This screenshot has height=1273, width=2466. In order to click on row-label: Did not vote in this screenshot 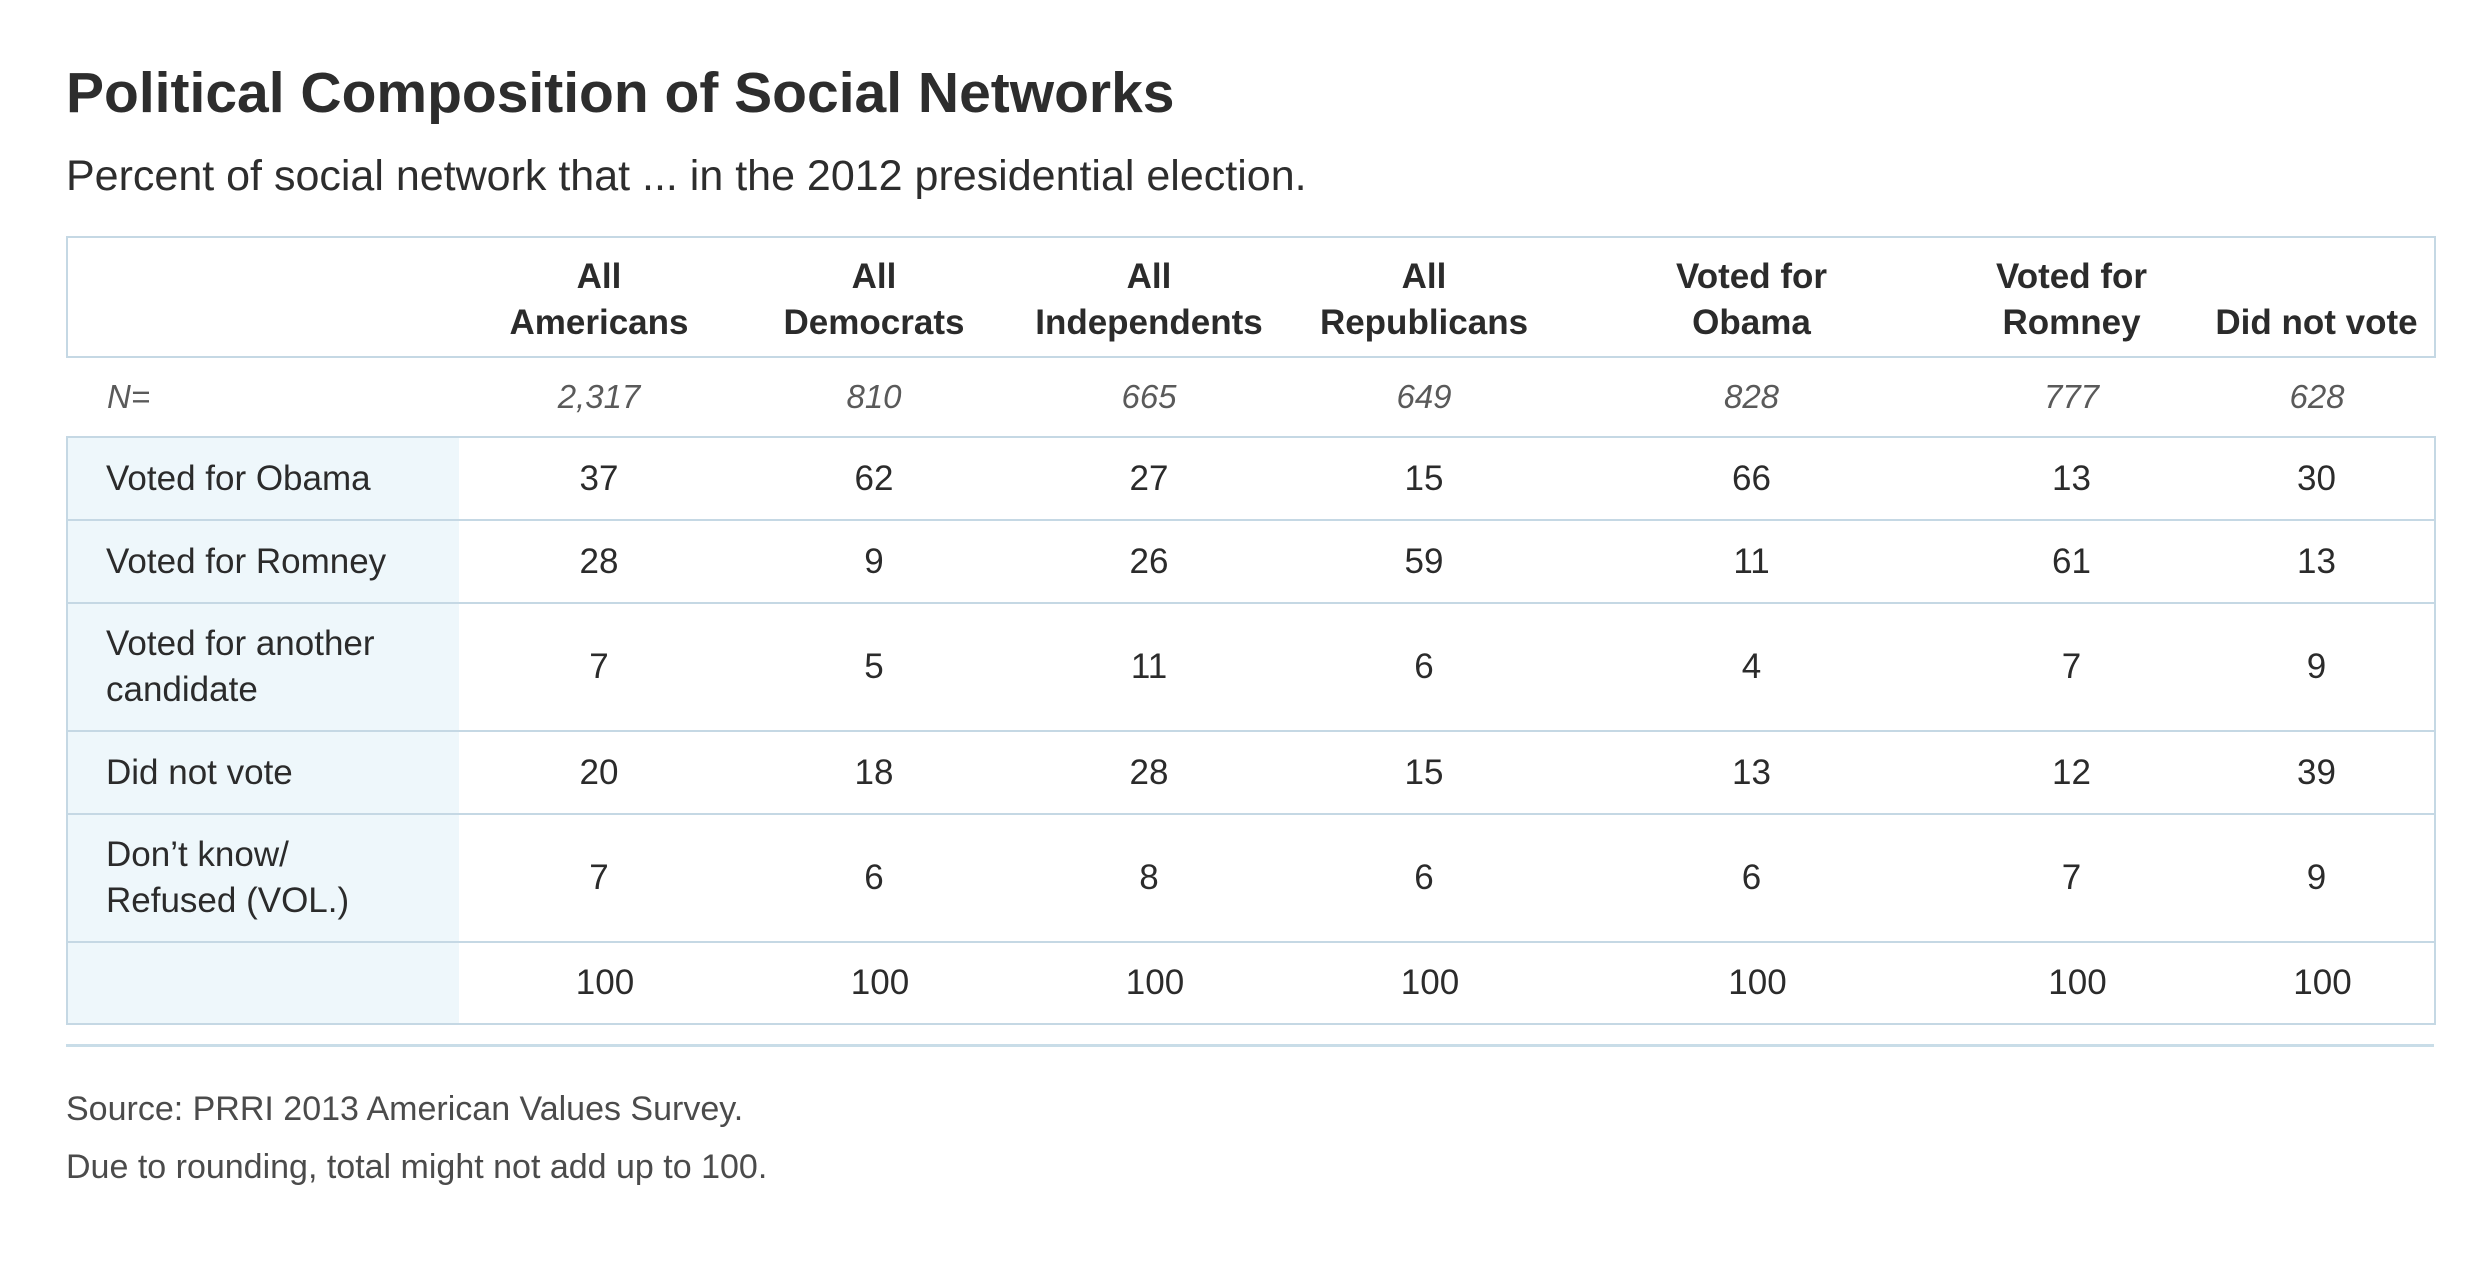, I will do `click(262, 773)`.